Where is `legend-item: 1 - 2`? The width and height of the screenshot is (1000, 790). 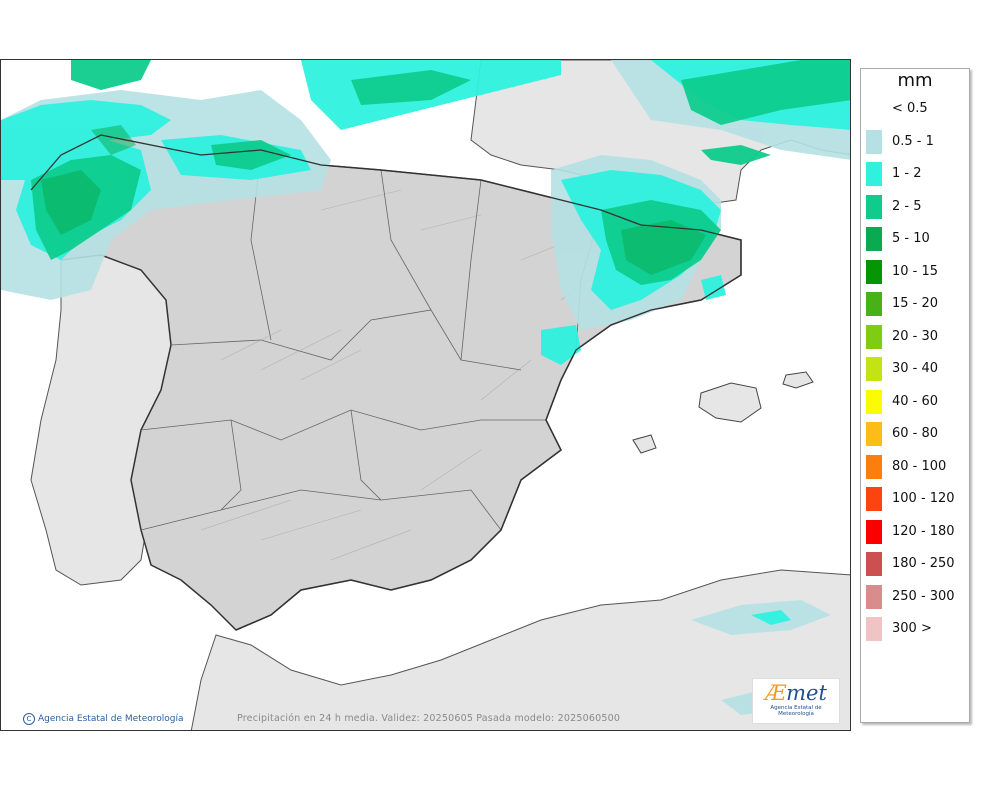
legend-item: 1 - 2 is located at coordinates (916, 174).